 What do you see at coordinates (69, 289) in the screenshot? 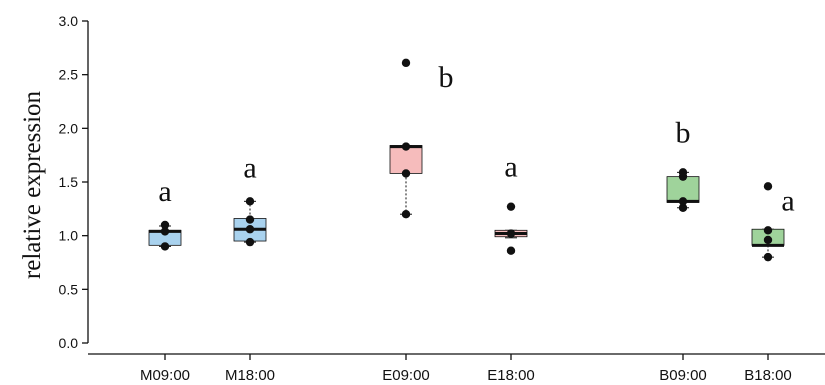
I see `y-tick-label: 0.5` at bounding box center [69, 289].